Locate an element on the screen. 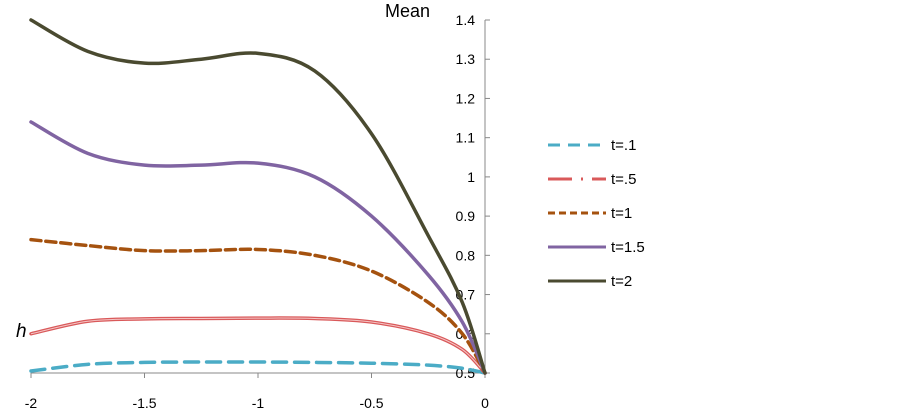  series-line-t1 is located at coordinates (258, 367).